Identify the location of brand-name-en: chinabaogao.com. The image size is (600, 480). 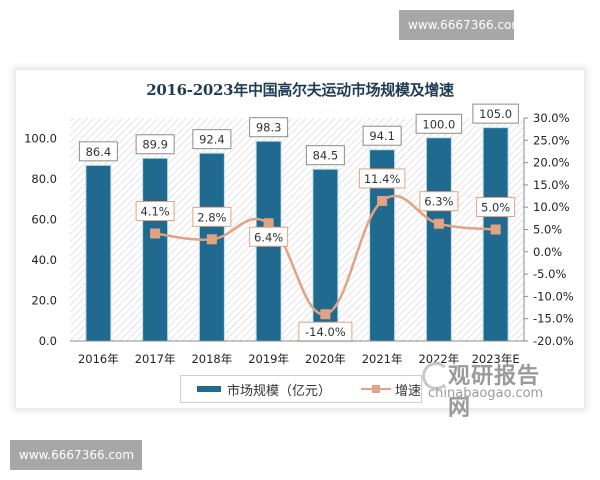
(486, 393).